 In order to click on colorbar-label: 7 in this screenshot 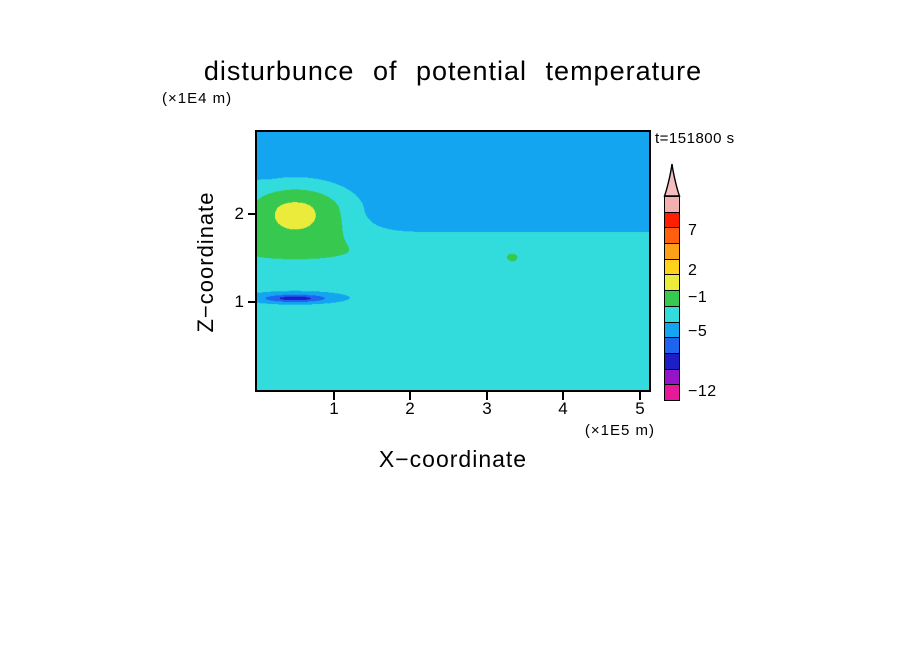, I will do `click(693, 230)`.